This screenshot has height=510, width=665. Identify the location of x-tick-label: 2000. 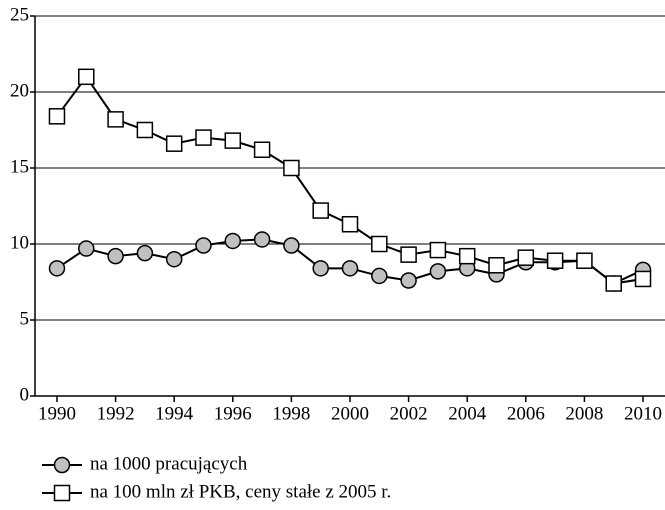
(350, 413).